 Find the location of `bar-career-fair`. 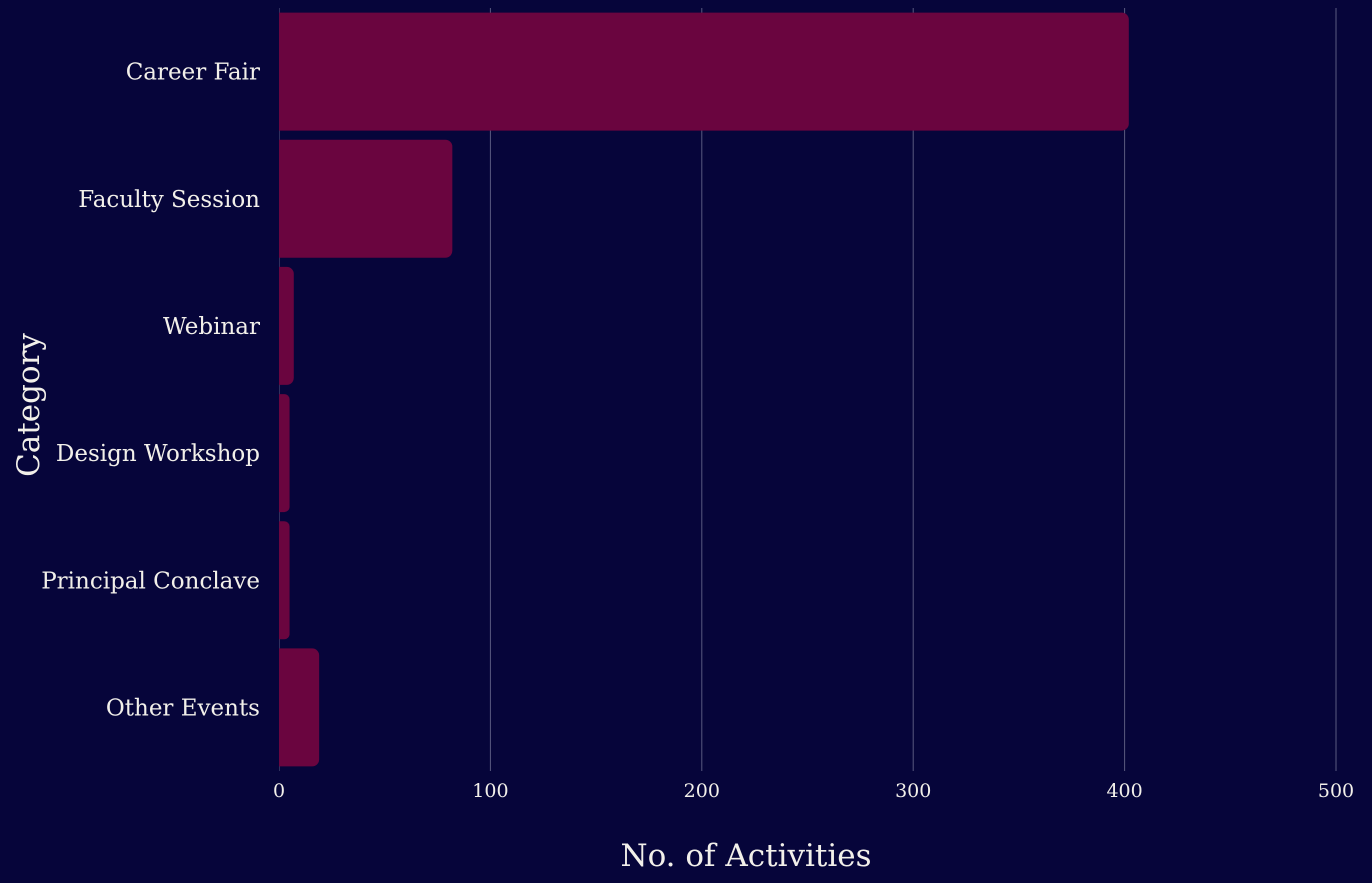

bar-career-fair is located at coordinates (700, 71).